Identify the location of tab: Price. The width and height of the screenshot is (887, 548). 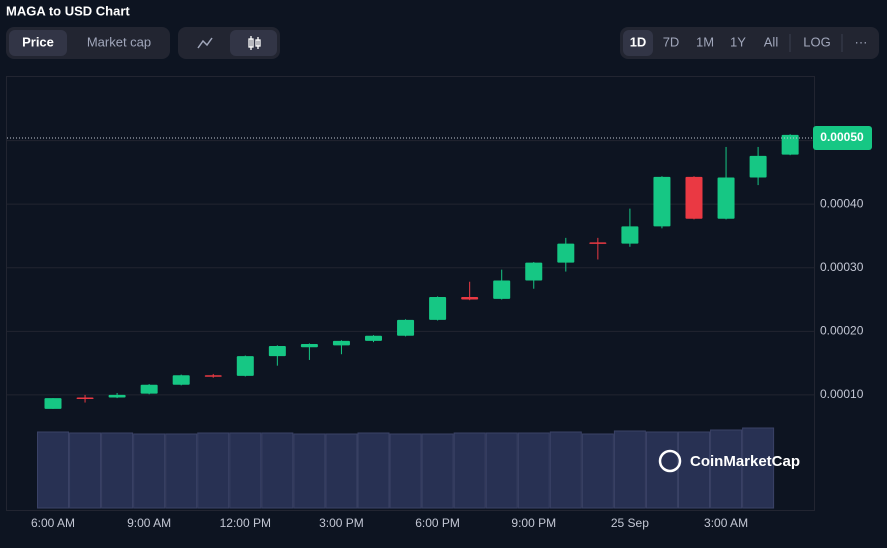
(38, 41).